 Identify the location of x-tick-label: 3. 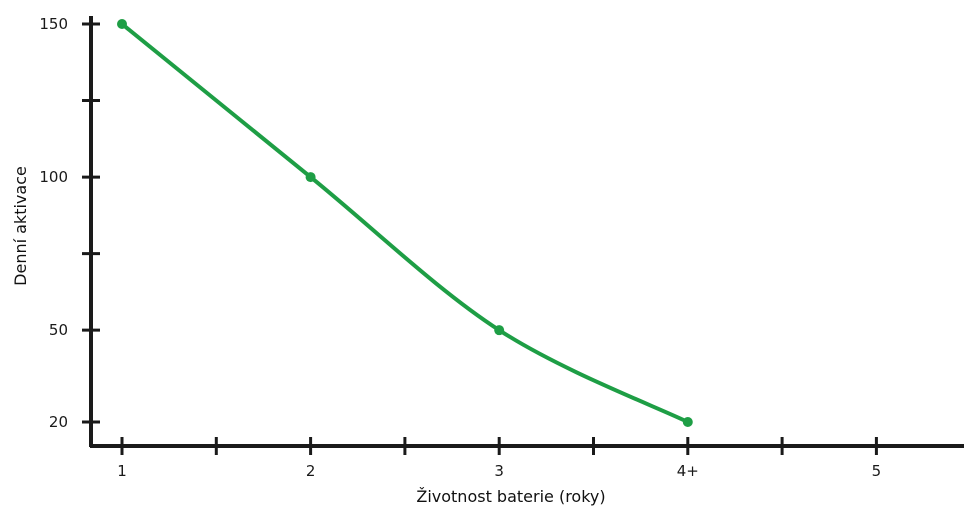
(499, 471).